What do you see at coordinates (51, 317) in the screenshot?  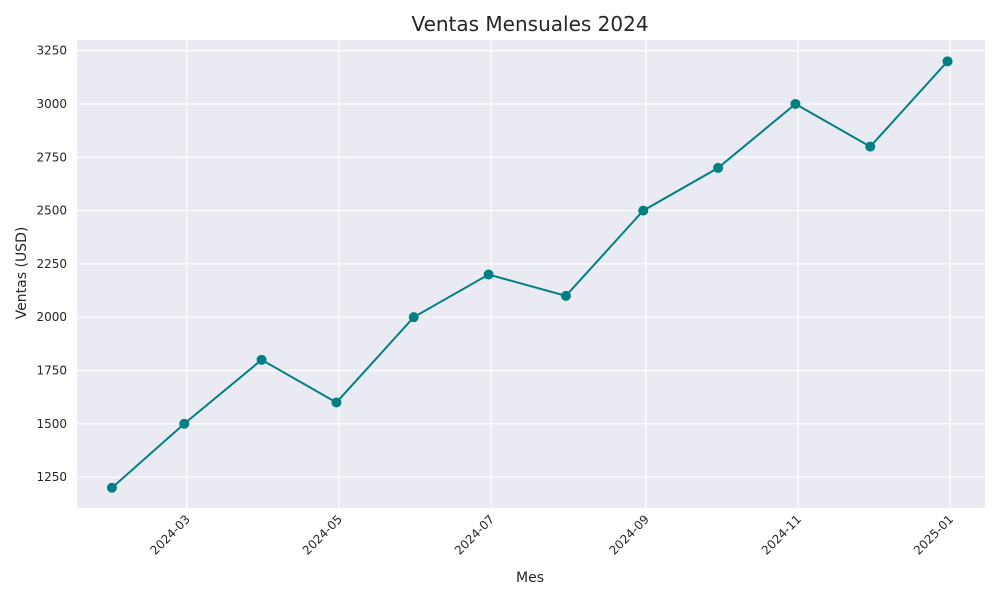 I see `y-tick-label: 2000` at bounding box center [51, 317].